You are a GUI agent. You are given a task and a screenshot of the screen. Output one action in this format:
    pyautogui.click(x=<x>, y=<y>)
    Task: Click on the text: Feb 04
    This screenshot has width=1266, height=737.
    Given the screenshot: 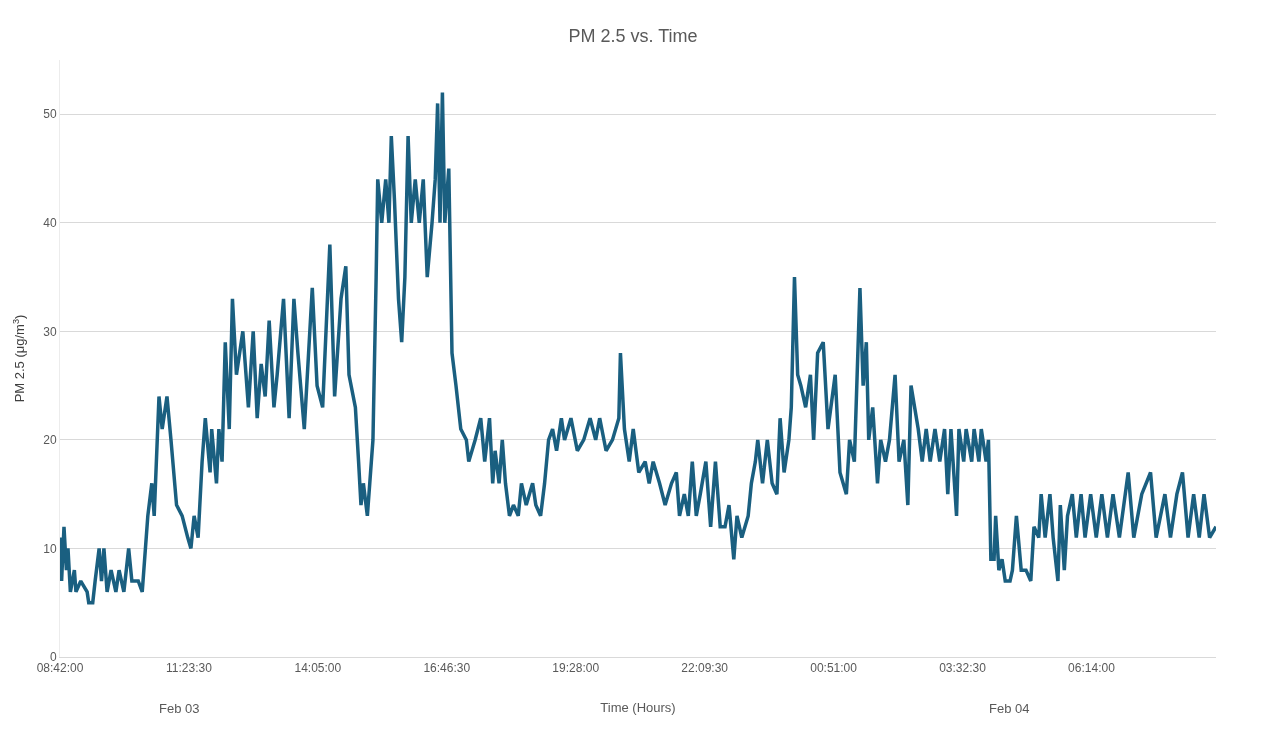 What is the action you would take?
    pyautogui.click(x=1009, y=708)
    